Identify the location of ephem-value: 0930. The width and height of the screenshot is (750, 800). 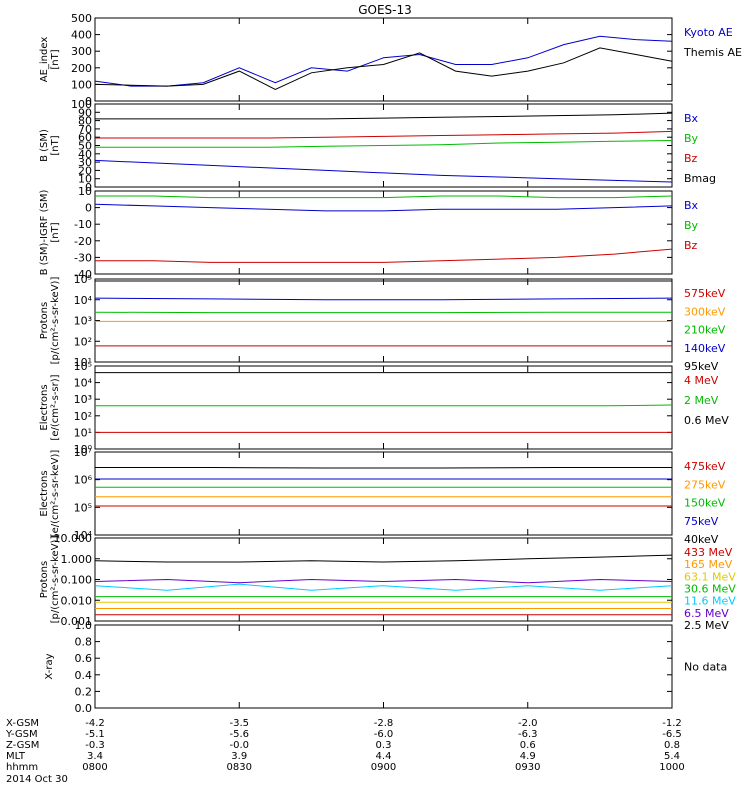
(527, 767).